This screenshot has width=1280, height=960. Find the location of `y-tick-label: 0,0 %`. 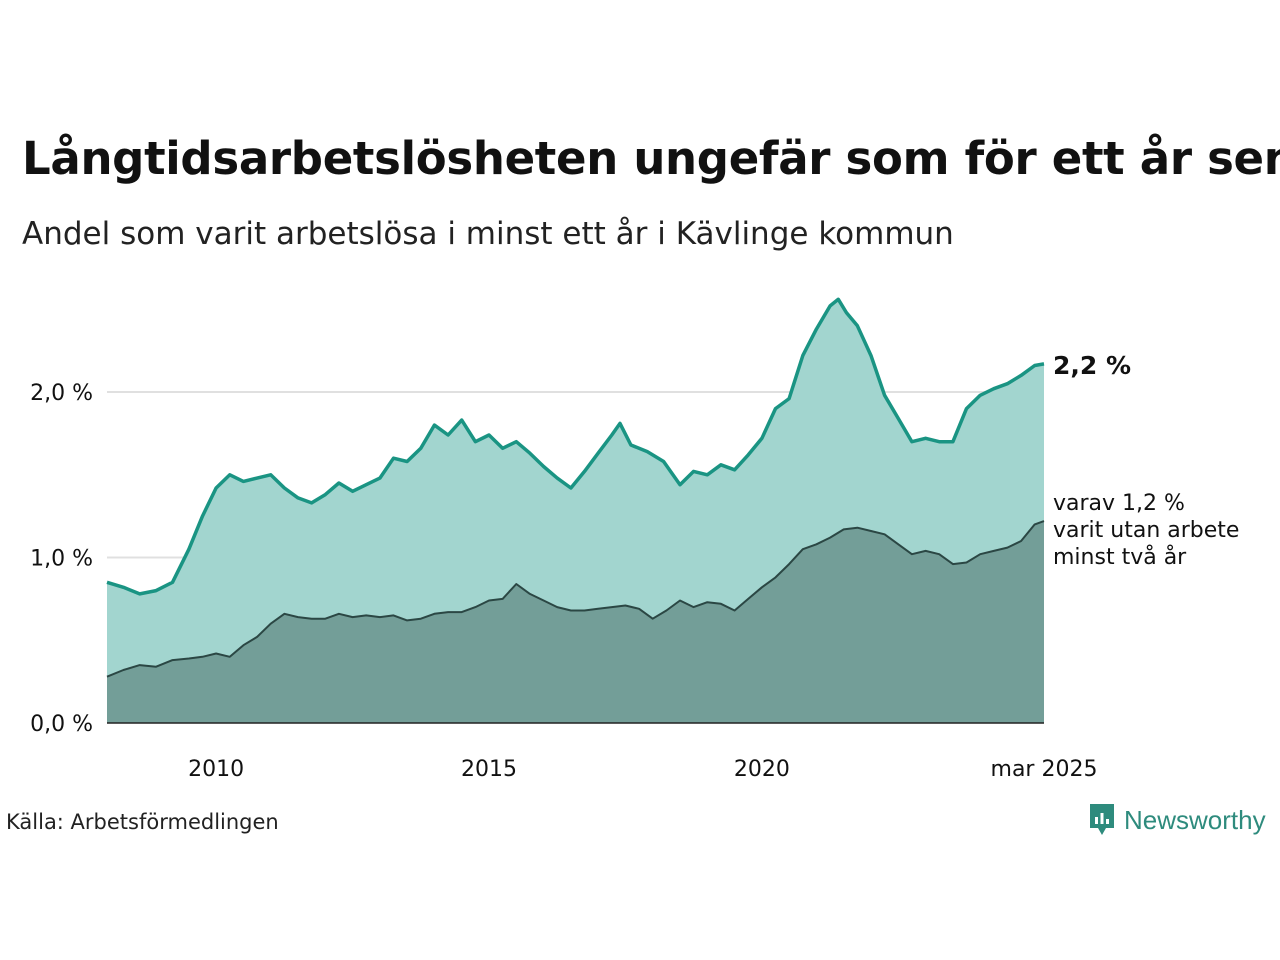

y-tick-label: 0,0 % is located at coordinates (61, 724).